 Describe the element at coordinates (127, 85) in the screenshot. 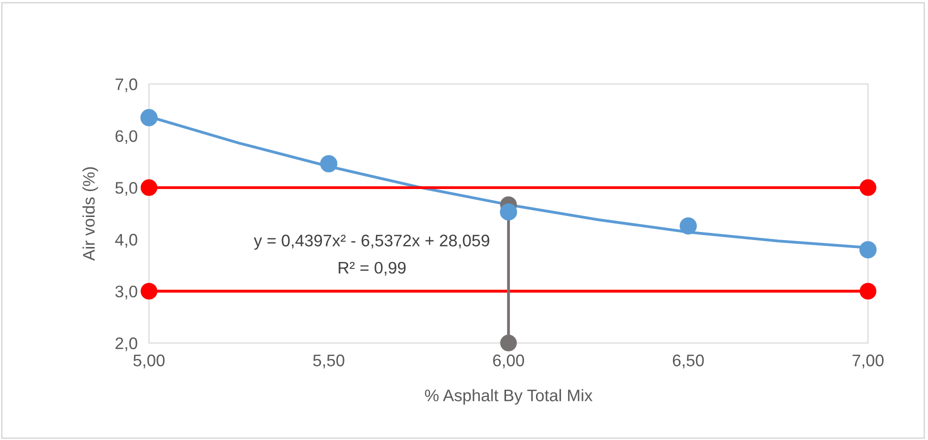

I see `y-tick-label: 7,0` at that location.